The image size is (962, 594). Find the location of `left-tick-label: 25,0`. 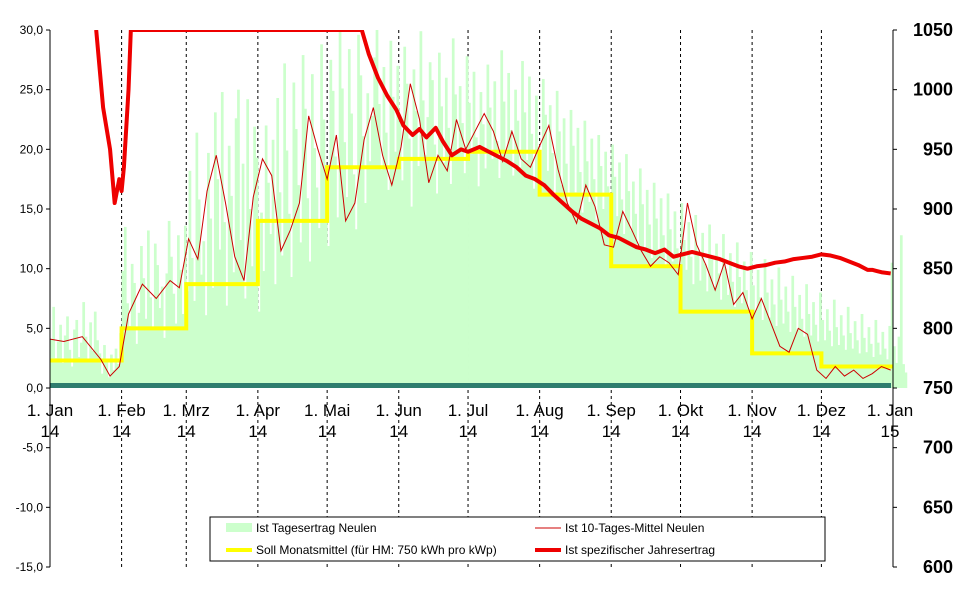

left-tick-label: 25,0 is located at coordinates (32, 90).